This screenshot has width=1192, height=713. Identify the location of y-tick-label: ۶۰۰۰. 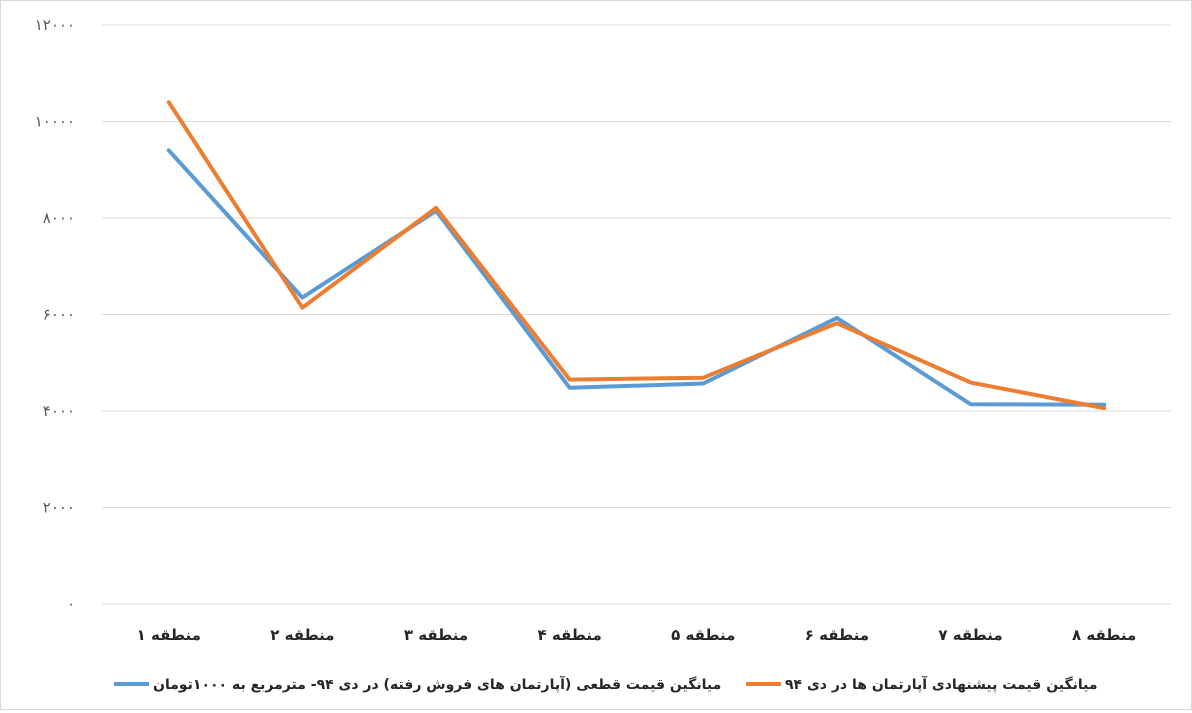
(59, 315).